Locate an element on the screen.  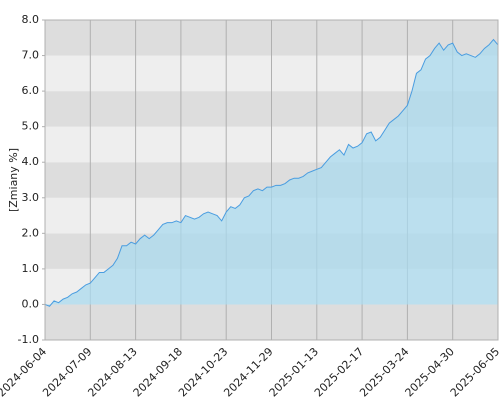
y-axis-label: [Zmiany %] is located at coordinates (13, 180).